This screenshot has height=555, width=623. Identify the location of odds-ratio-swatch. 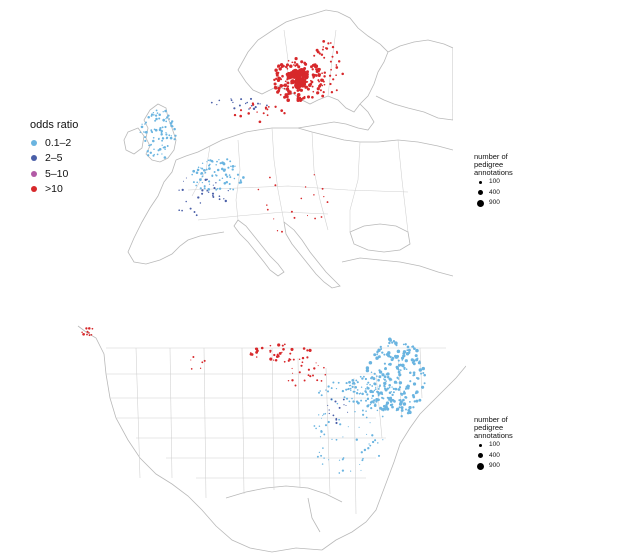
(34, 173).